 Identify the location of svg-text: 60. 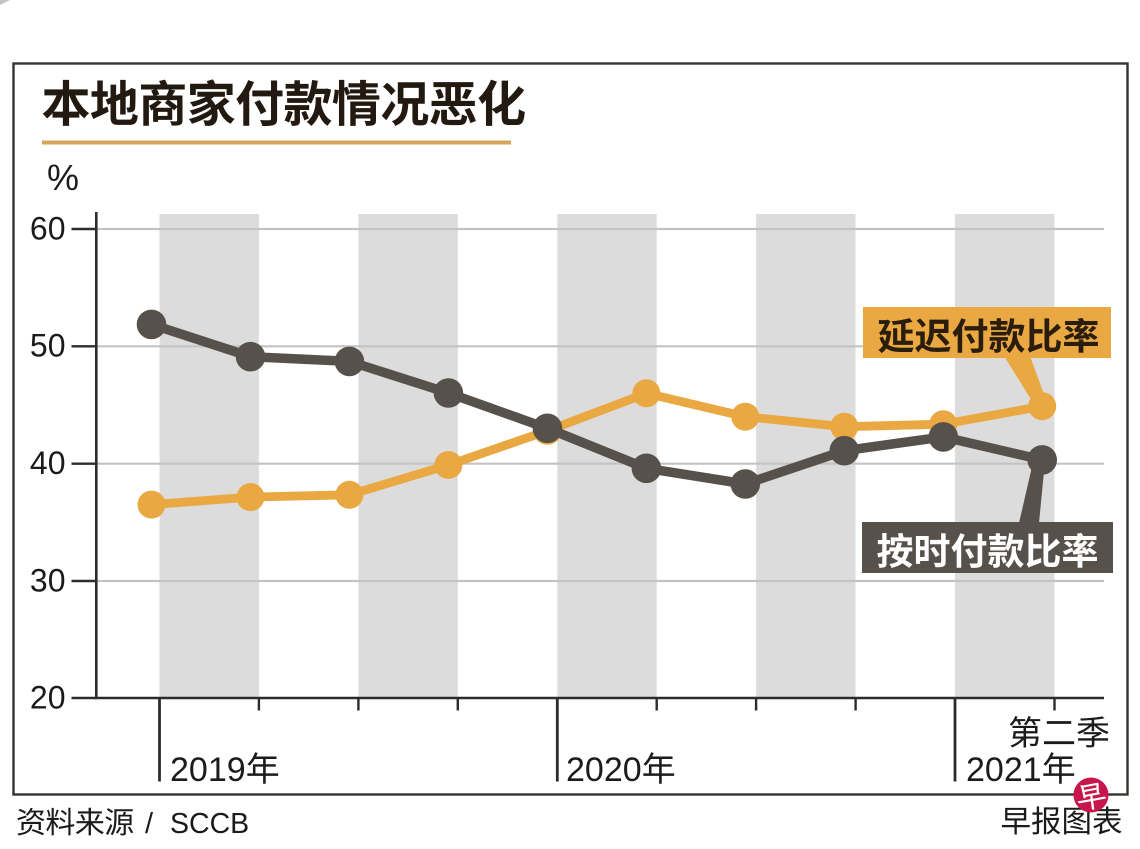
(48, 228).